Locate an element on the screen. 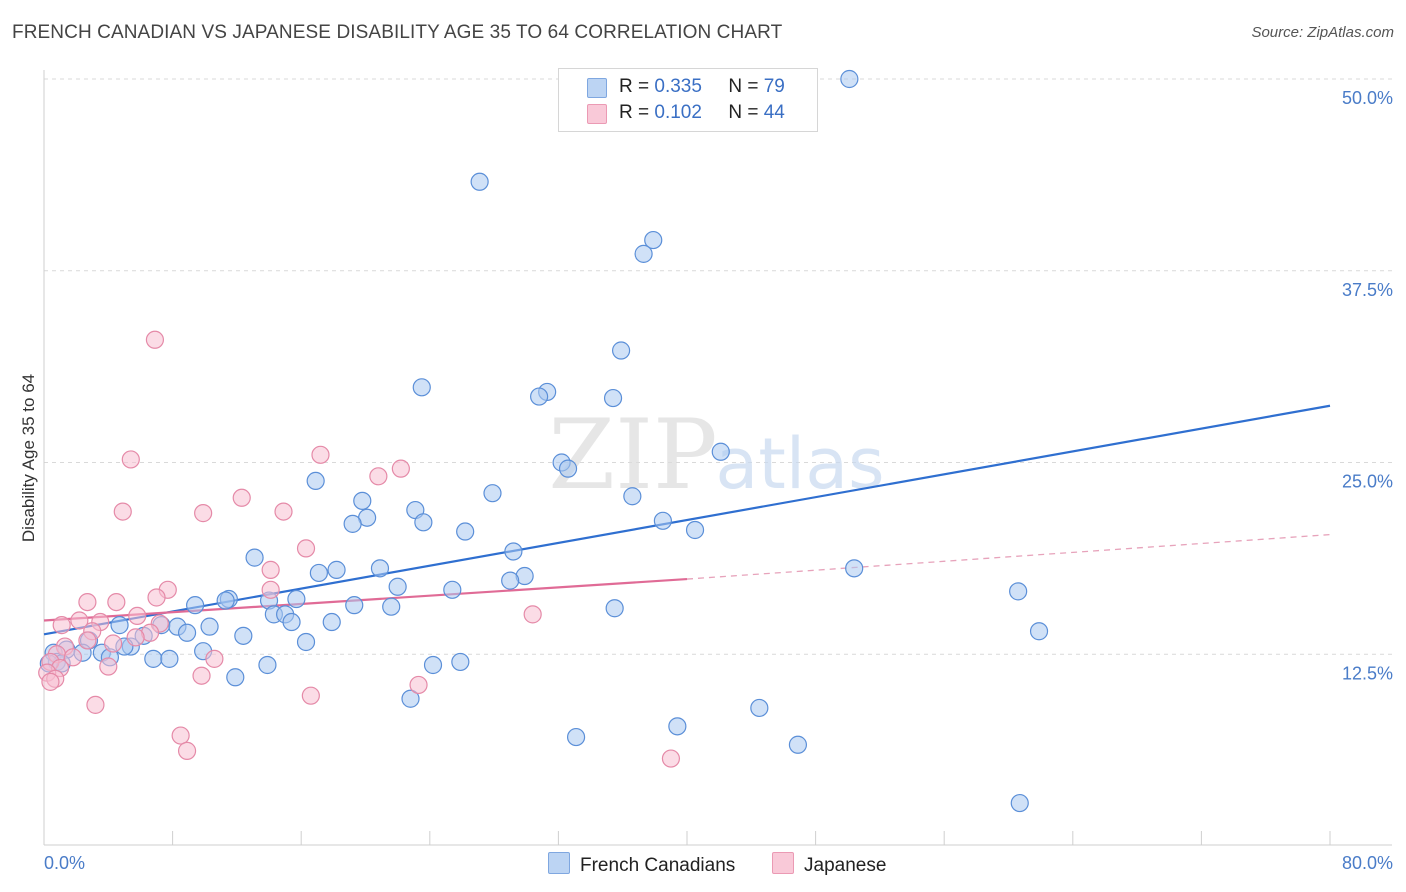  legend-text: R = 0.335 N = 79 is located at coordinates (702, 87).